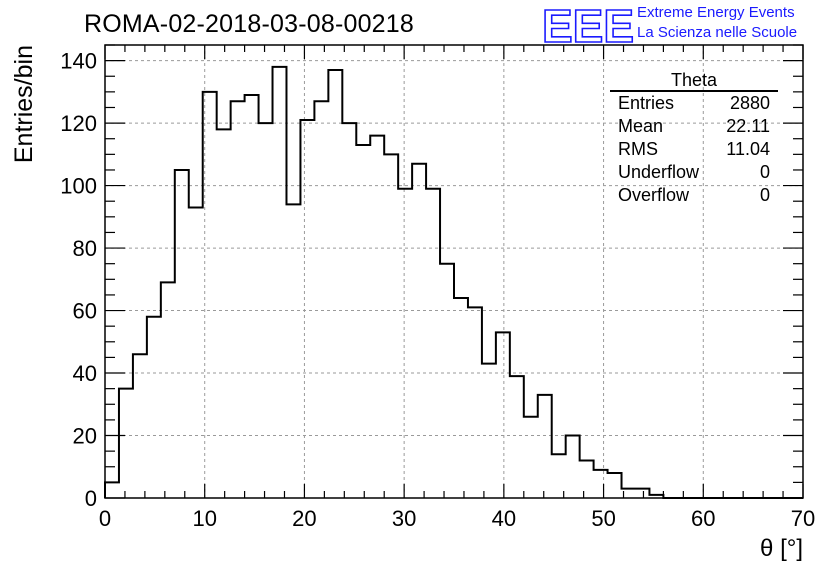 Image resolution: width=836 pixels, height=572 pixels. I want to click on stats-label: Underflow, so click(659, 172).